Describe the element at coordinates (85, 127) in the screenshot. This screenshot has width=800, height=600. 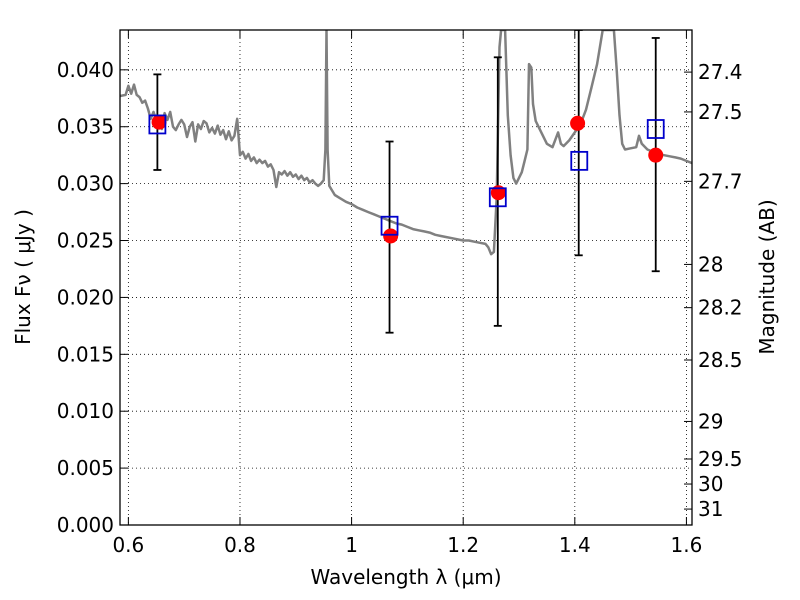
I see `y-tick-label: 0.035` at that location.